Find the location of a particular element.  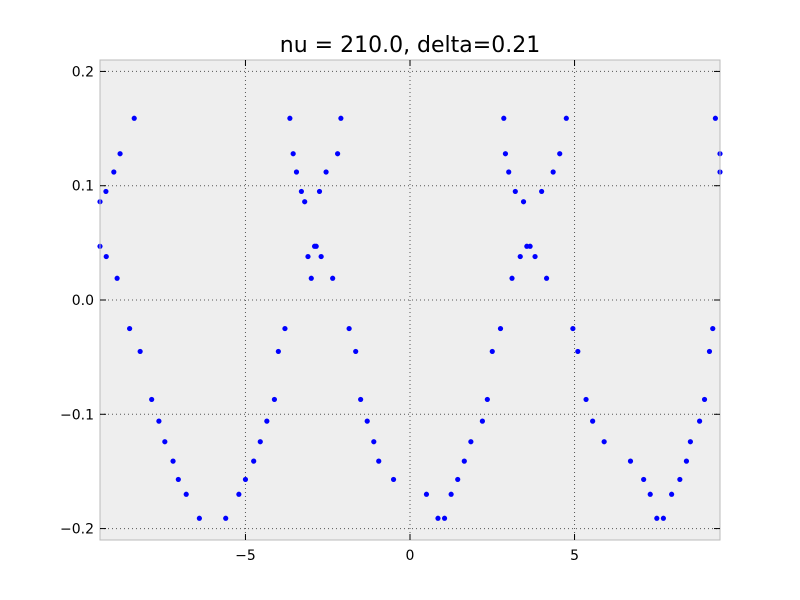

y-tick-label: −0.1 is located at coordinates (77, 415).